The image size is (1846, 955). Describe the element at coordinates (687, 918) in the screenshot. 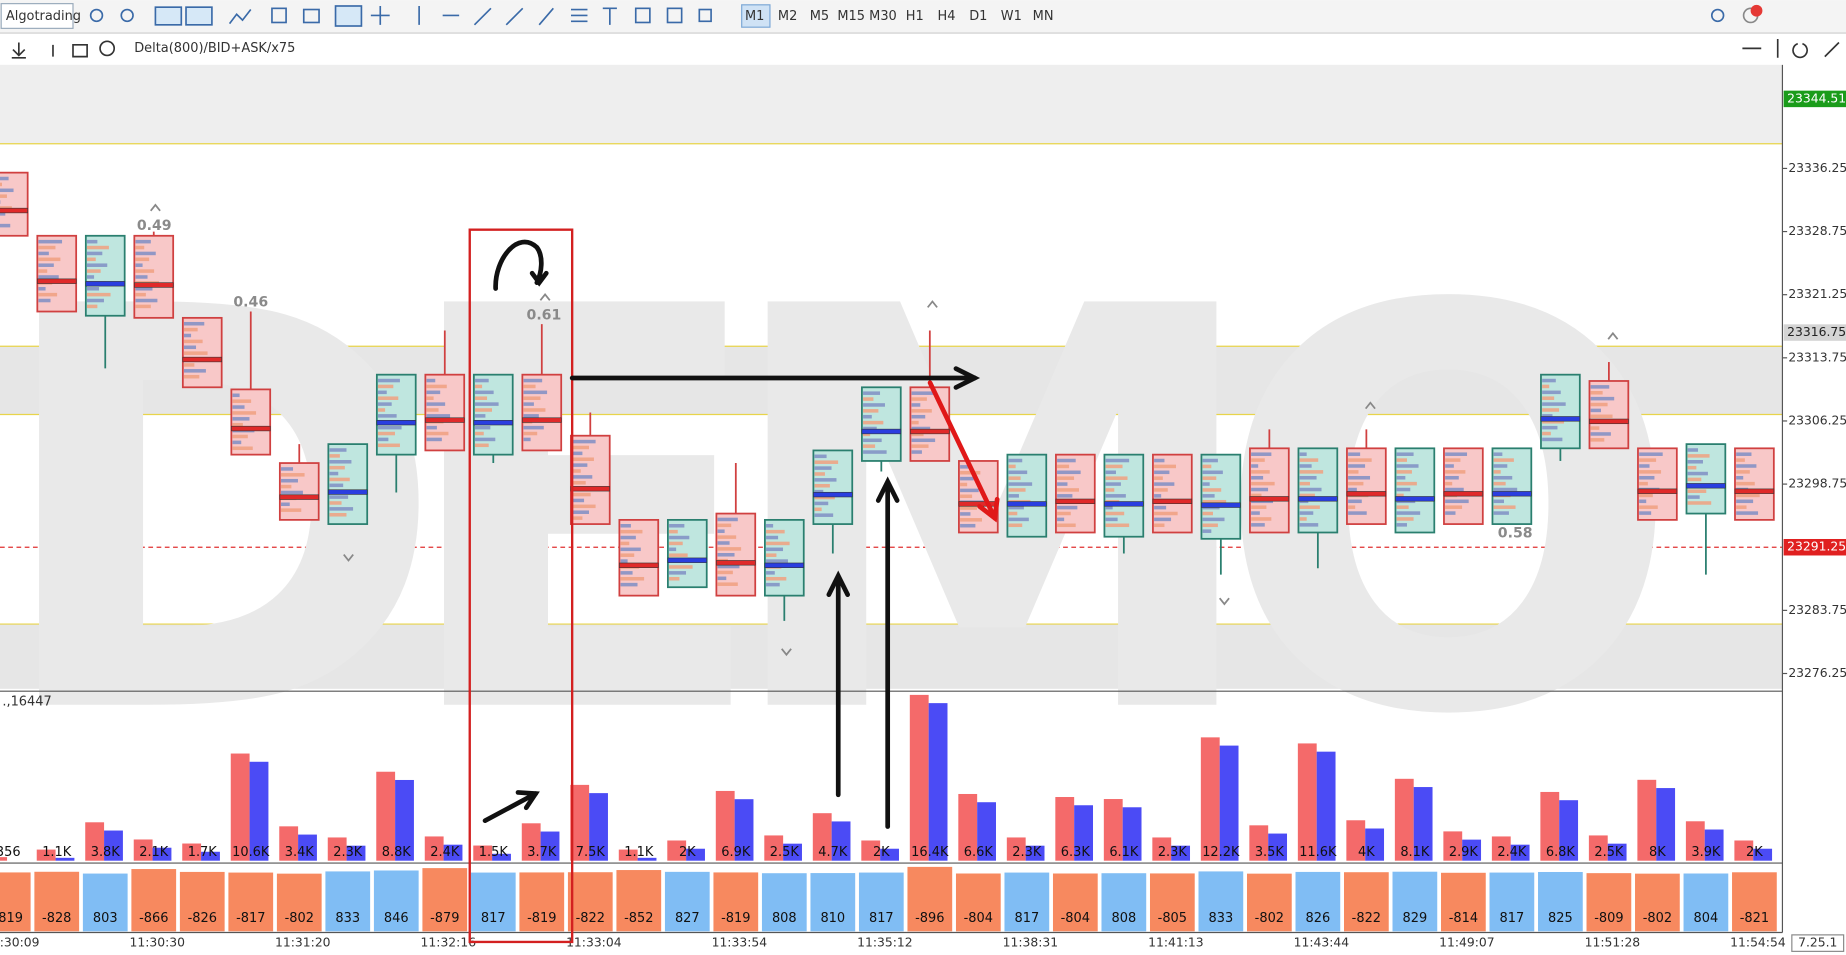

I see `delta-label: 827` at that location.